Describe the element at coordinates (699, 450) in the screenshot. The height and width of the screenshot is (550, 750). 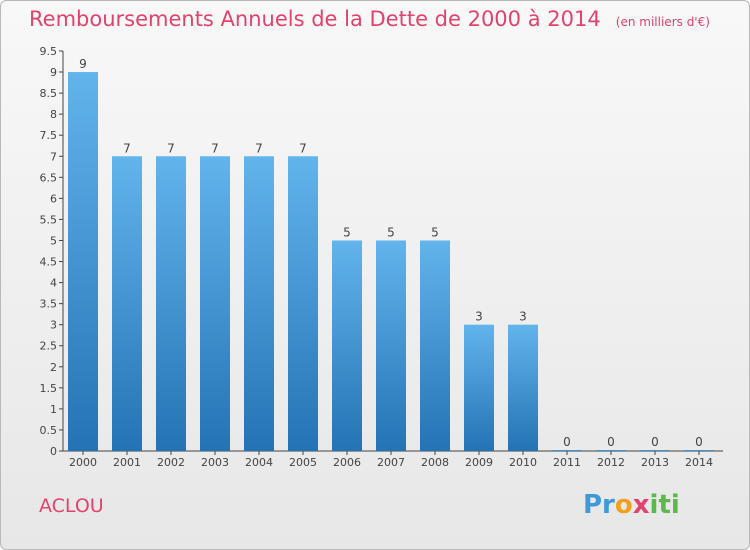
I see `bar-2014` at that location.